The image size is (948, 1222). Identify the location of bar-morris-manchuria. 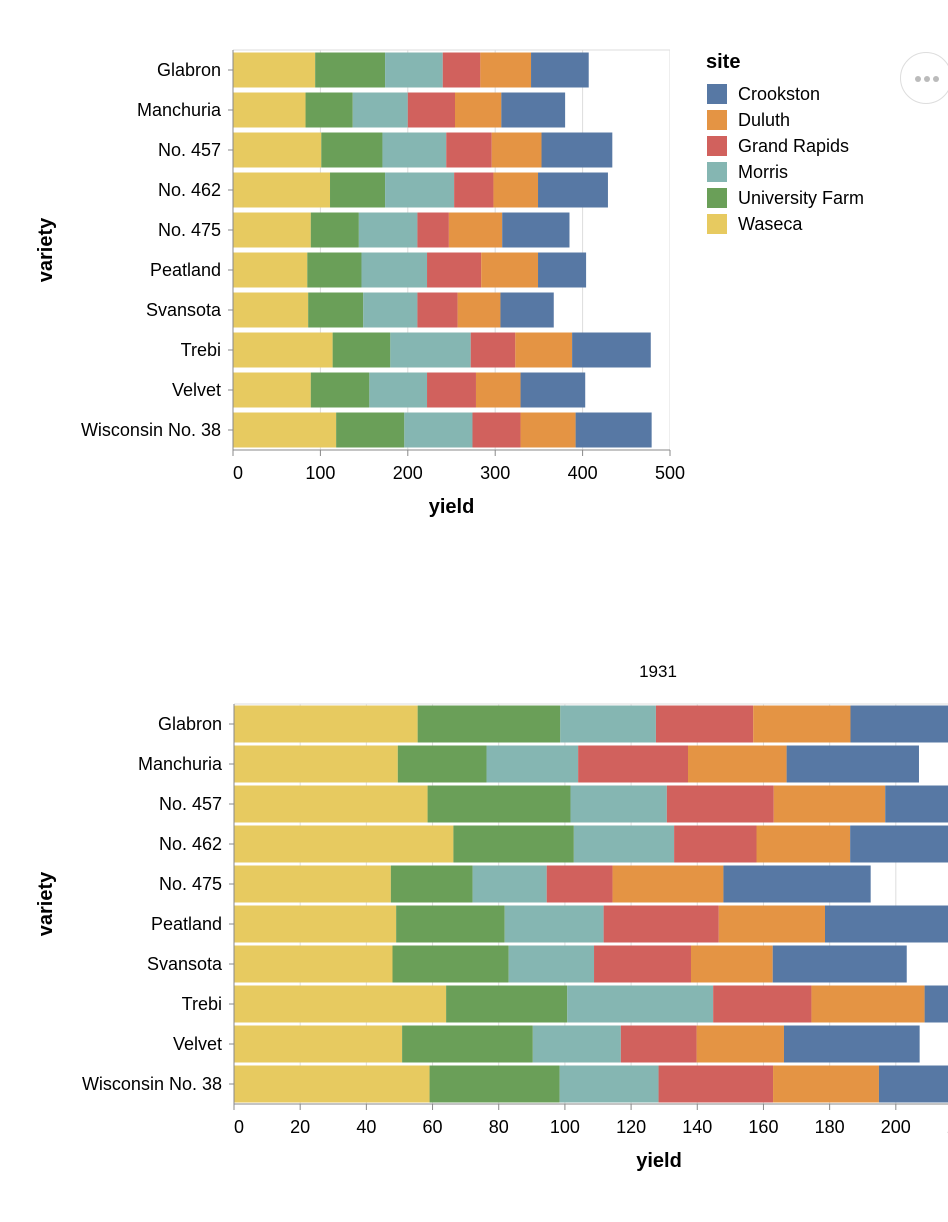
(380, 110).